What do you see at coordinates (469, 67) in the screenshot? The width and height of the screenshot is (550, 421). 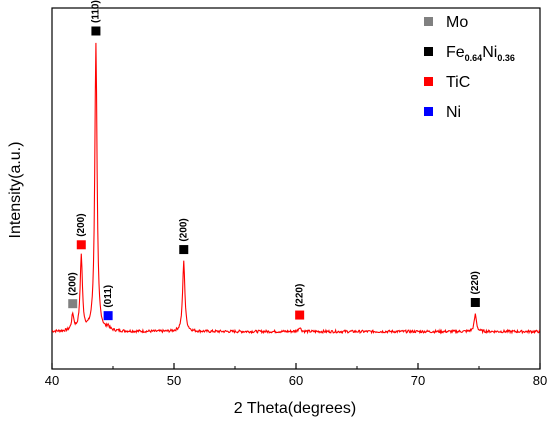 I see `legend: Mo Fe0.64Ni0.36 TiC Ni` at bounding box center [469, 67].